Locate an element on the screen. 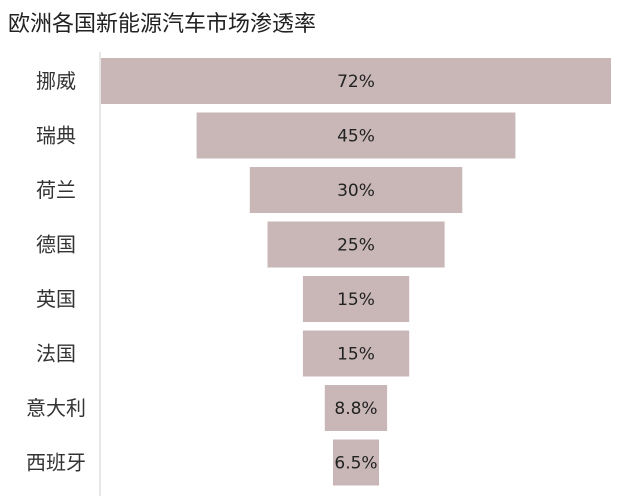 The height and width of the screenshot is (504, 640). category-label: 荷兰 is located at coordinates (56, 190).